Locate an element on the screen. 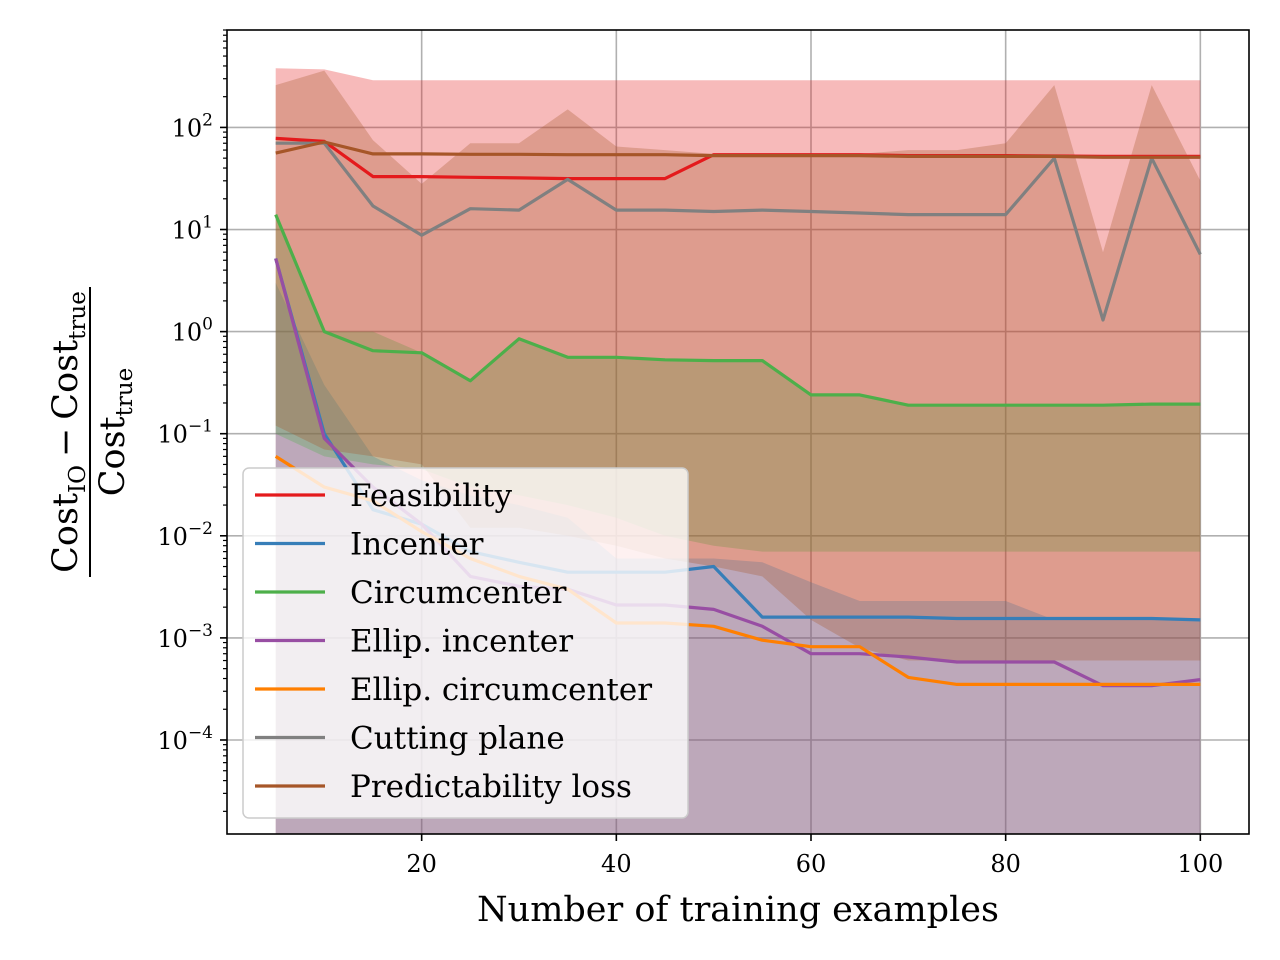 The height and width of the screenshot is (960, 1280). y-tick-label-0: 10² is located at coordinates (192, 126).